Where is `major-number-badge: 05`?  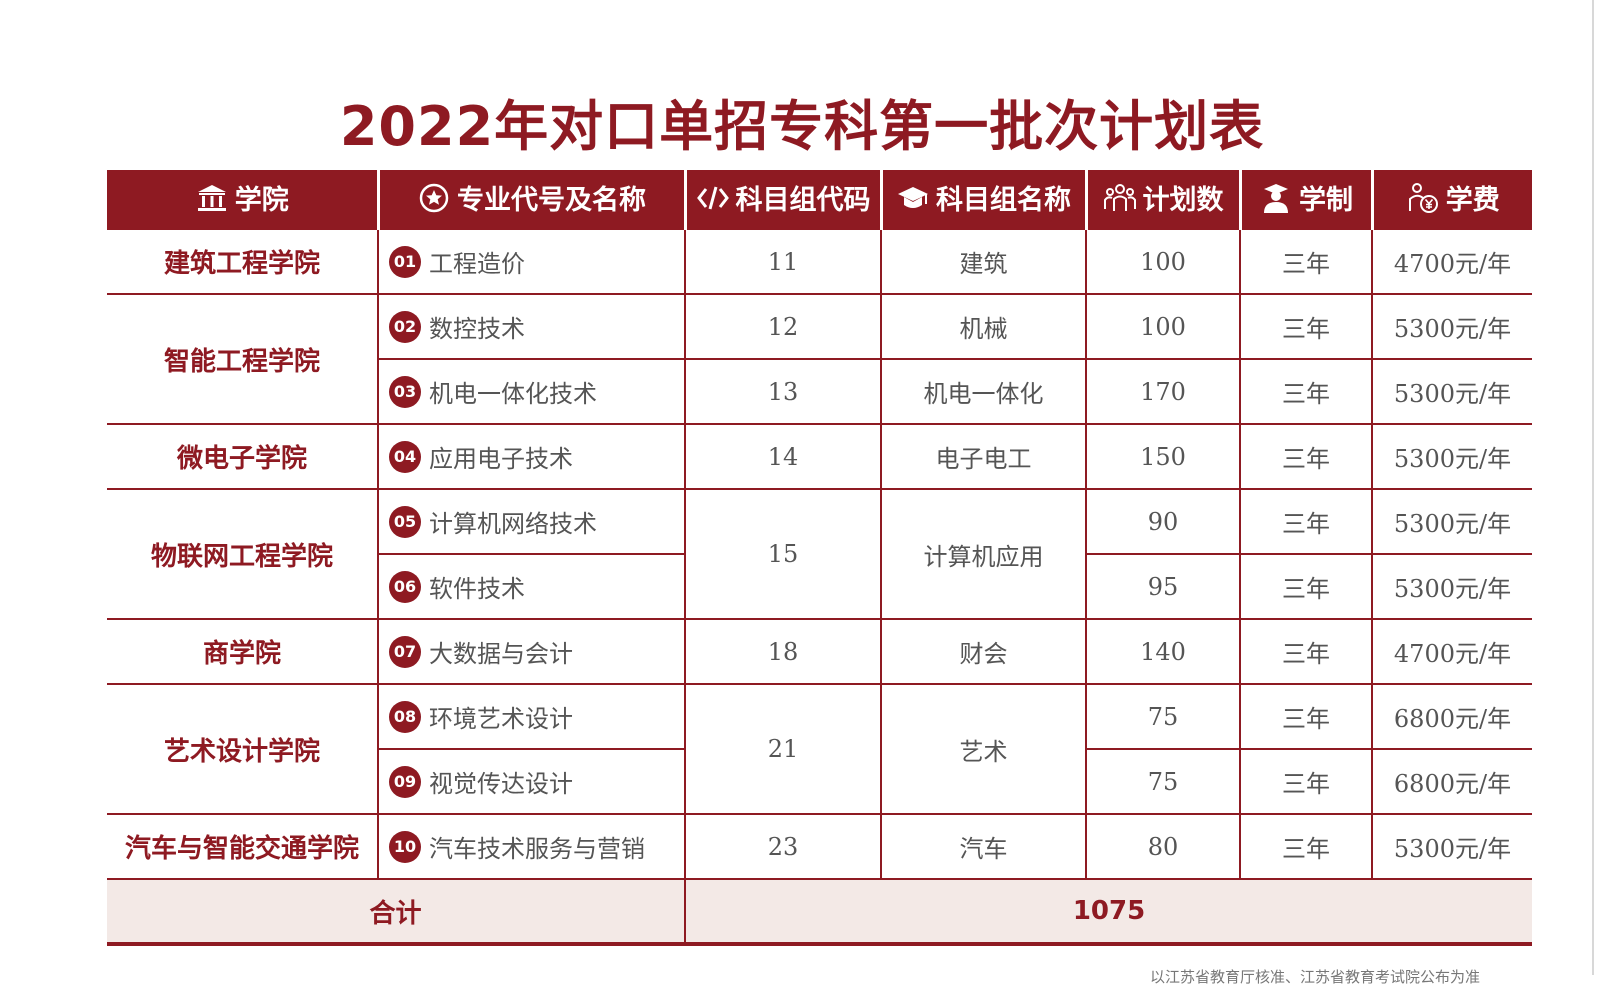 major-number-badge: 05 is located at coordinates (405, 521).